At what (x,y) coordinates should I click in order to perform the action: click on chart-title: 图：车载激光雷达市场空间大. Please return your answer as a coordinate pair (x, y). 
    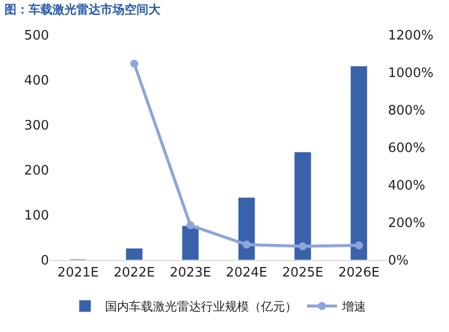
    Looking at the image, I should click on (83, 9).